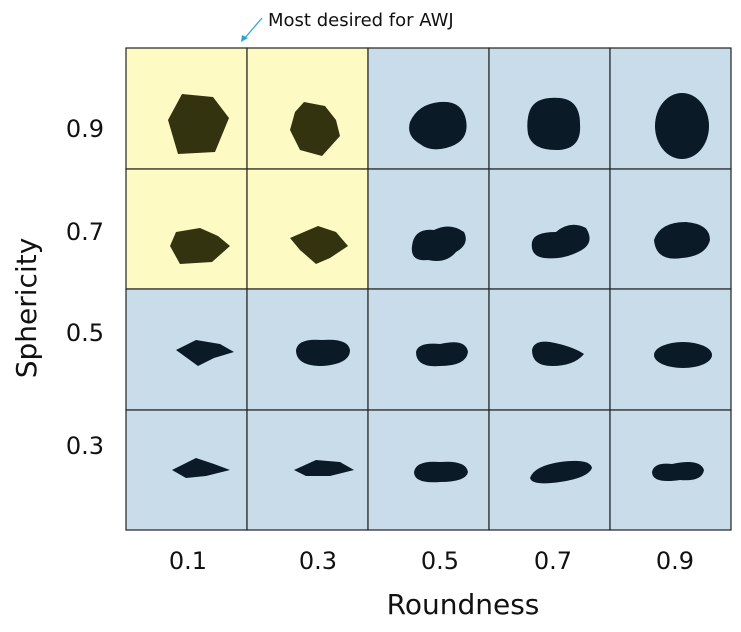  Describe the element at coordinates (85, 129) in the screenshot. I see `y-label: 0.9` at that location.